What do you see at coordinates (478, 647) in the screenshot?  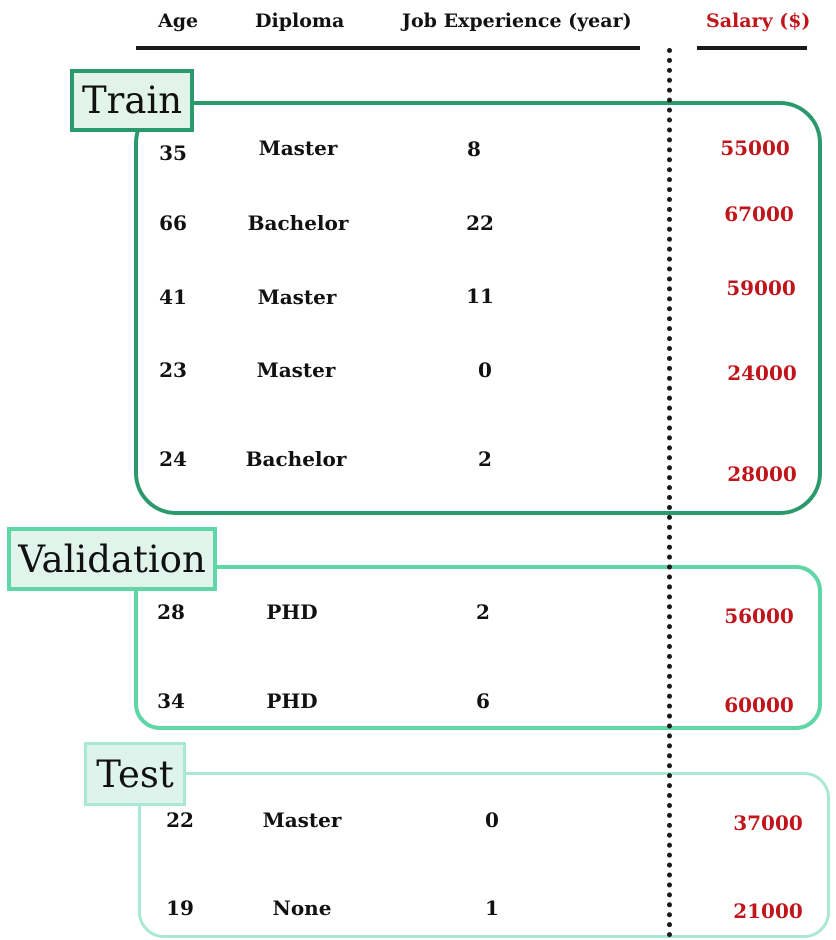 I see `validation-set-box` at bounding box center [478, 647].